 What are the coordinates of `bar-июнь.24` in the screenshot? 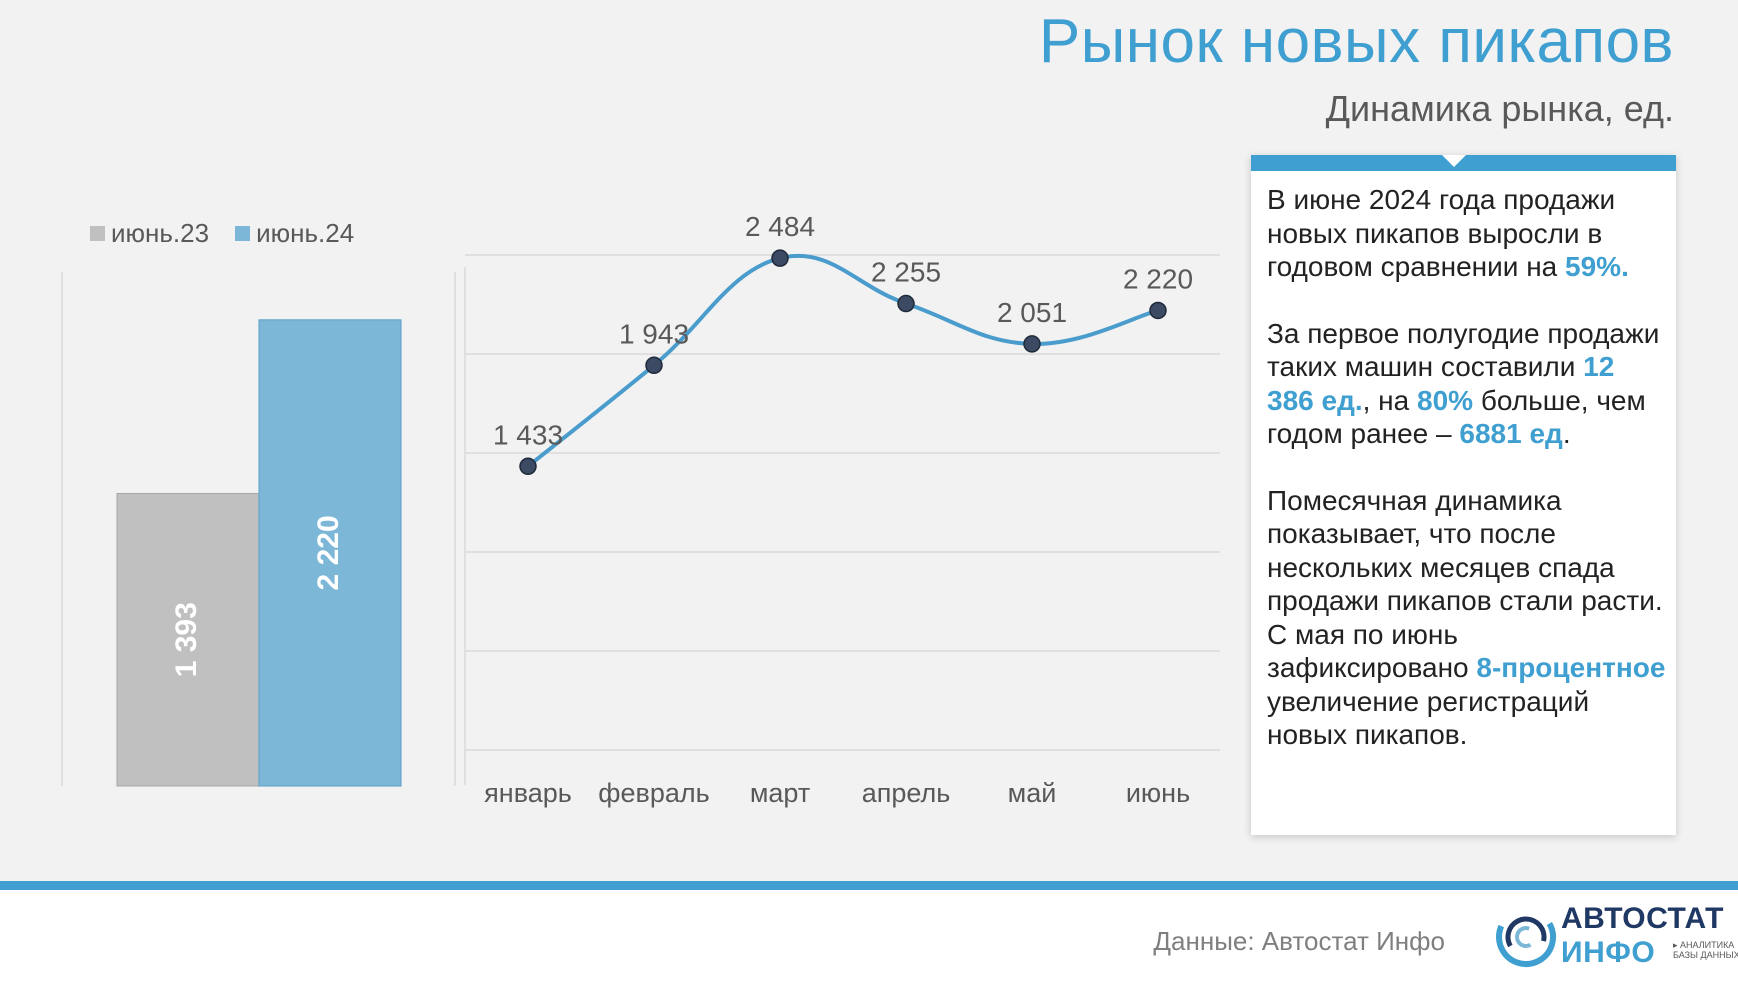 It's located at (330, 553).